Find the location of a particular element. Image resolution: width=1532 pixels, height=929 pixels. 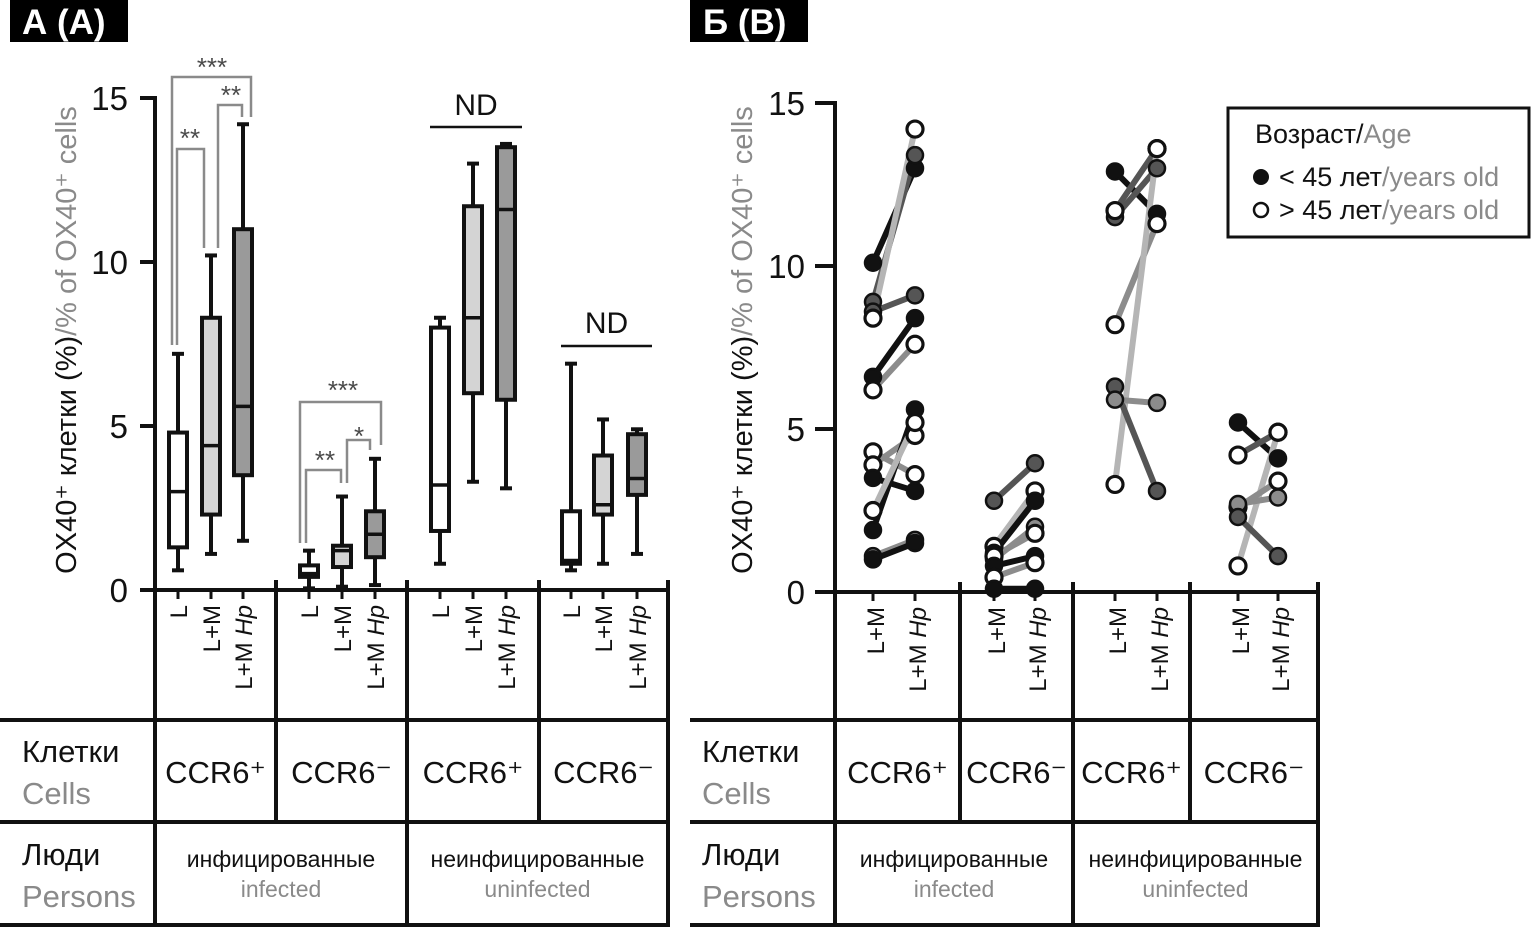

panel-a-badge is located at coordinates (69, 21).